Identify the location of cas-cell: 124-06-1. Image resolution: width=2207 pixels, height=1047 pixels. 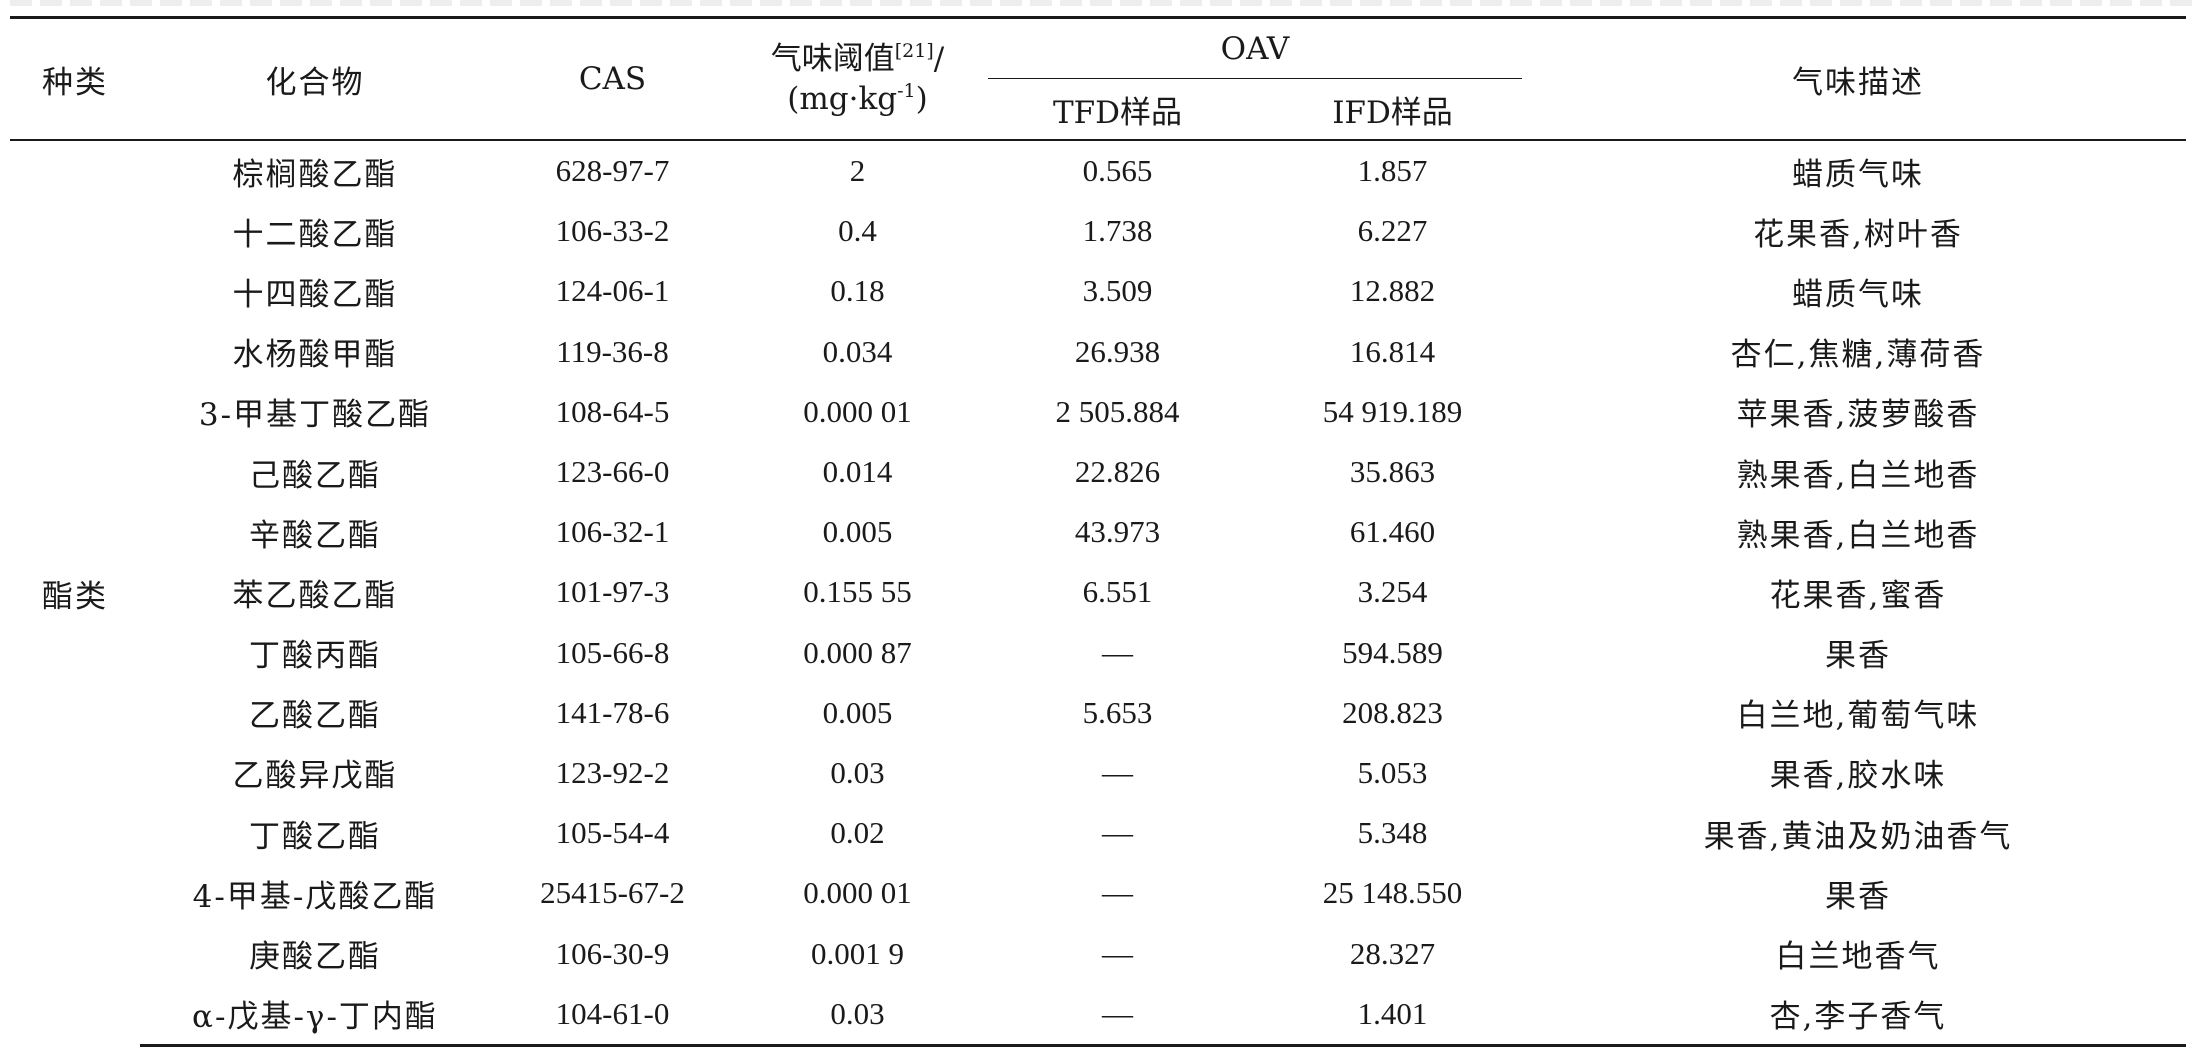
(612, 291).